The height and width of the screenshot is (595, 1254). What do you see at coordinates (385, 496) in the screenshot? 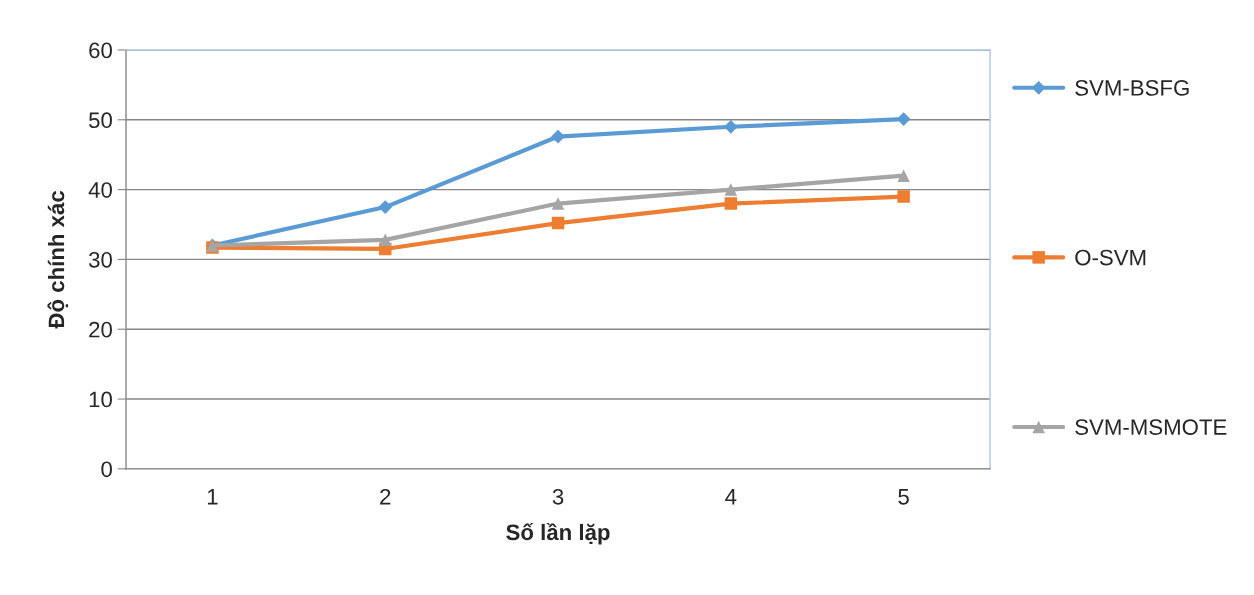
I see `x-tick-label: 2` at bounding box center [385, 496].